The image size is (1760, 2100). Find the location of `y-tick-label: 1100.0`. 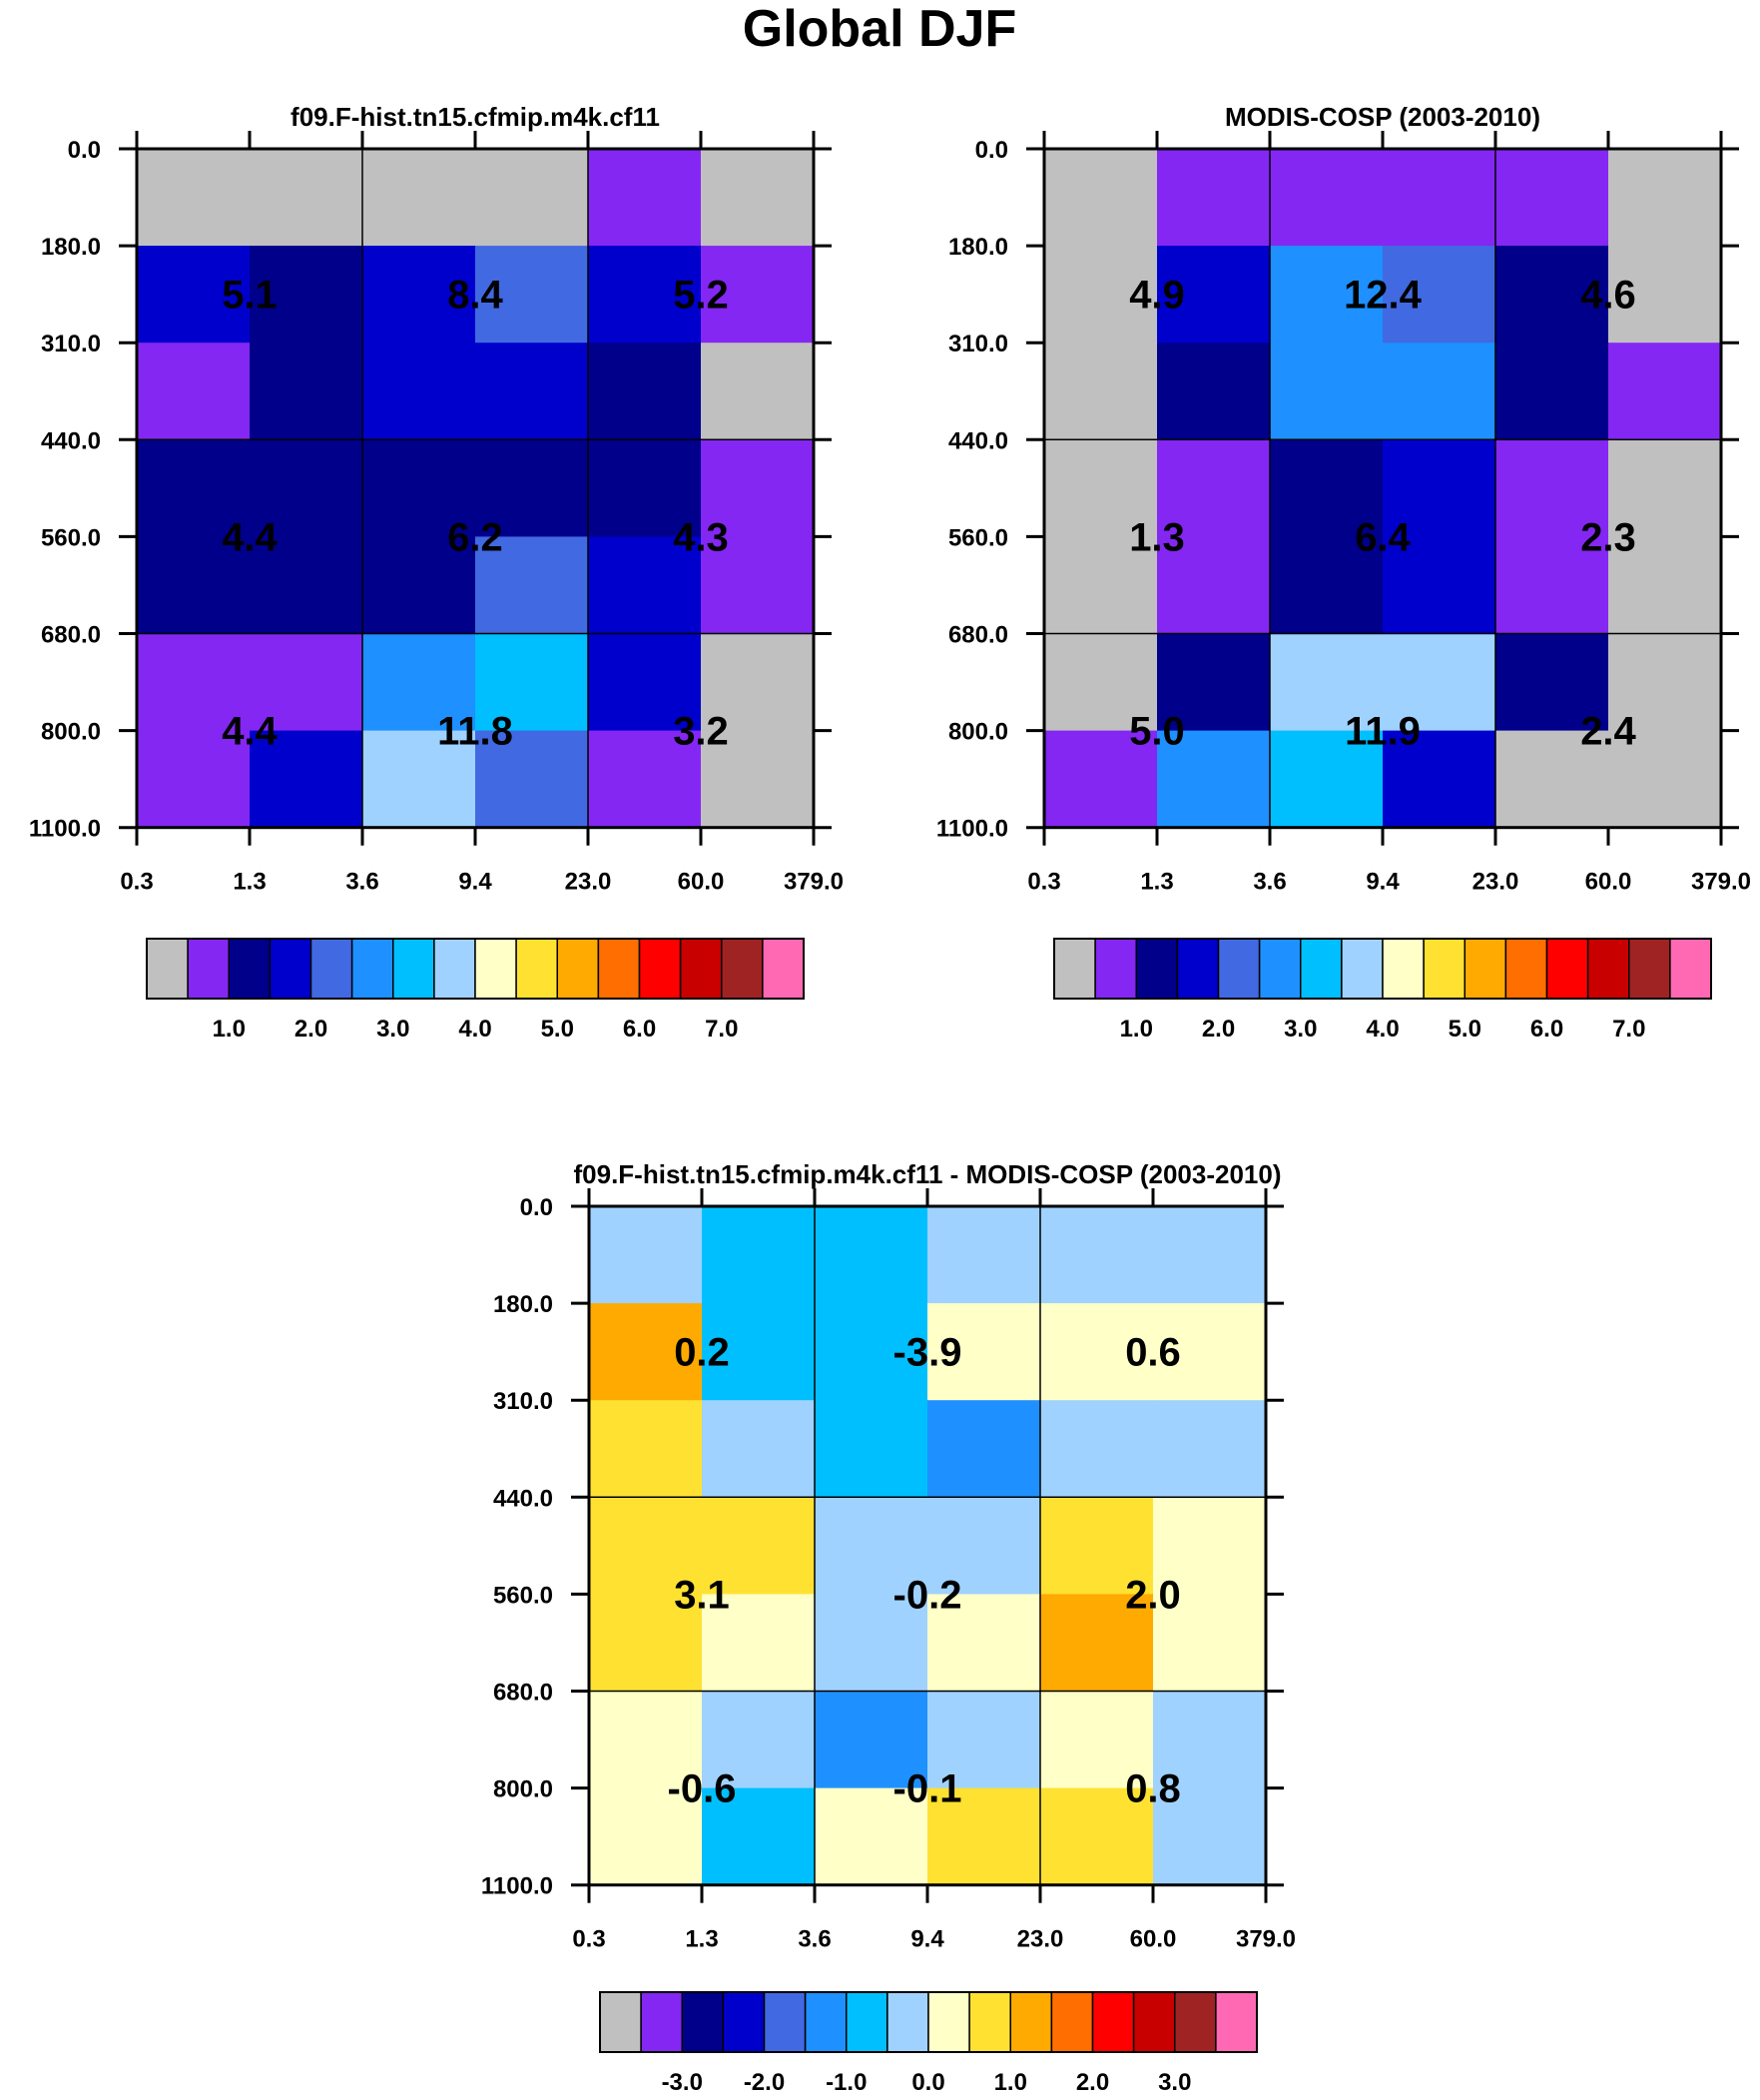

y-tick-label: 1100.0 is located at coordinates (65, 829).